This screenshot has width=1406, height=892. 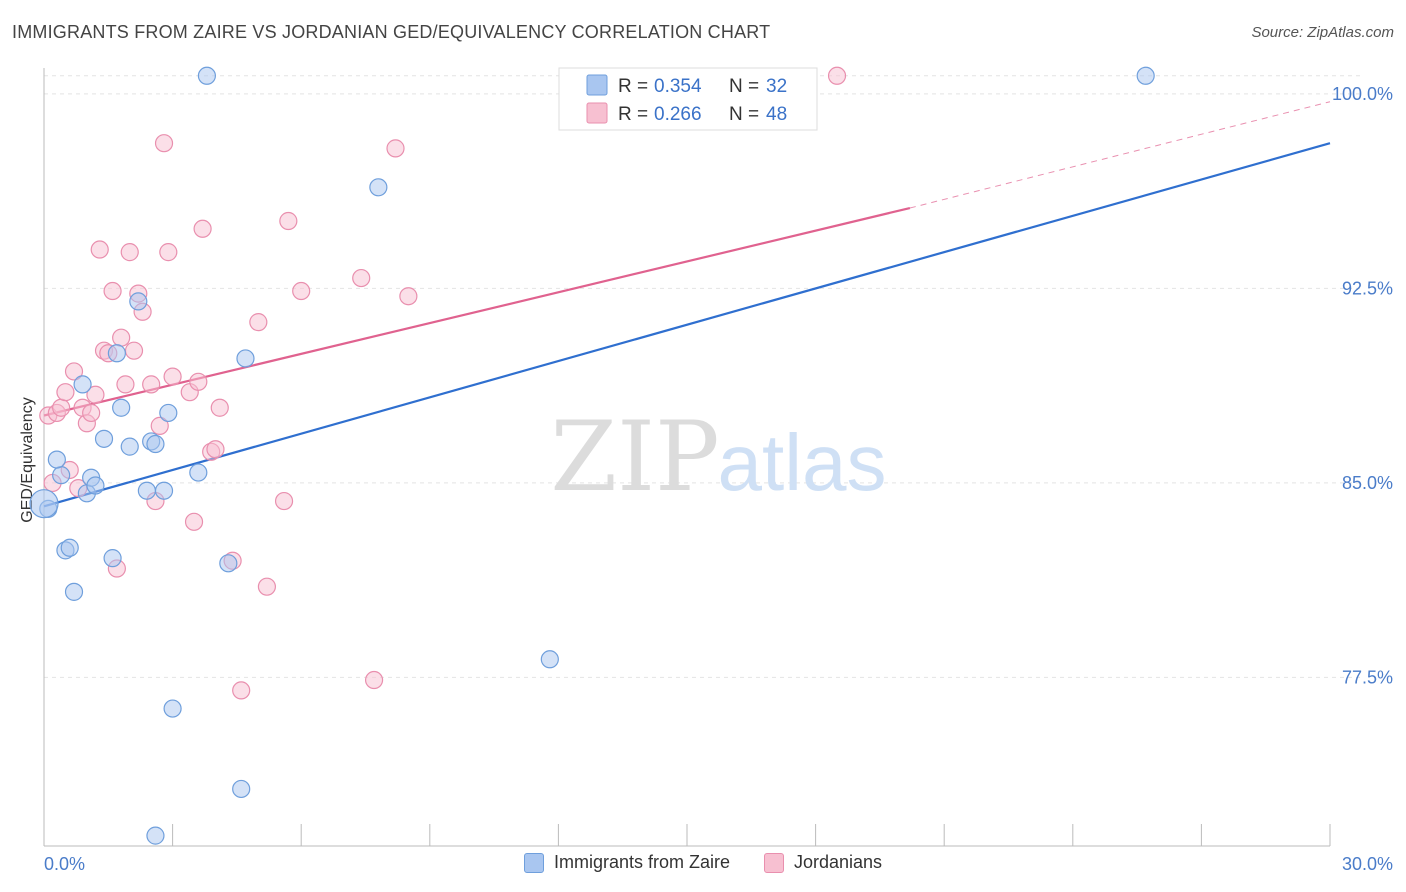 I want to click on legend-r-label-jordanians: R =, so click(x=633, y=114).